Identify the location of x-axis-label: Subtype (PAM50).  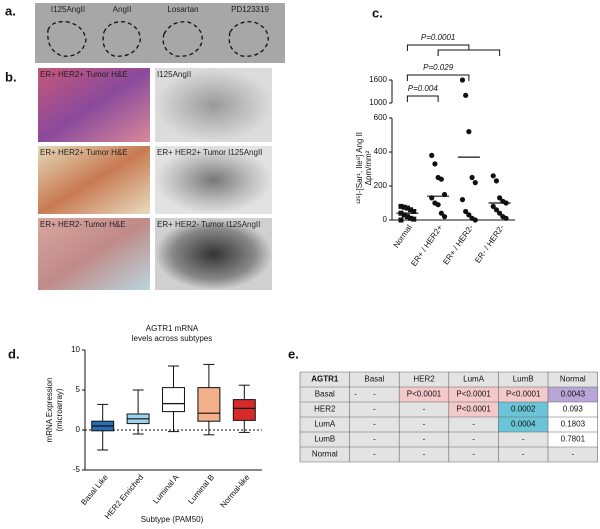
(172, 519).